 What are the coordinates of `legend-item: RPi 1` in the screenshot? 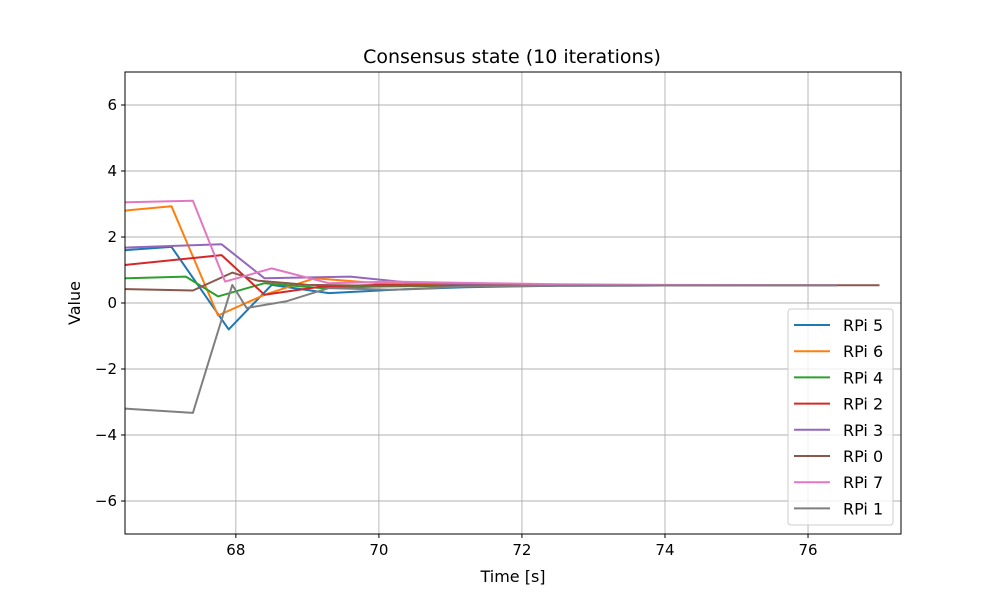 It's located at (838, 508).